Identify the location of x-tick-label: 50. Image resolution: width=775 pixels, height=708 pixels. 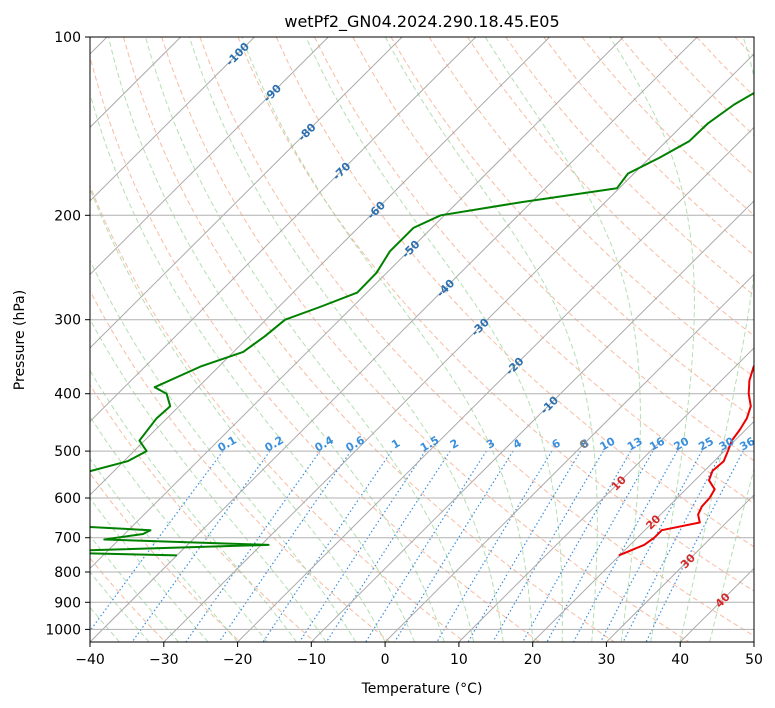
(754, 660).